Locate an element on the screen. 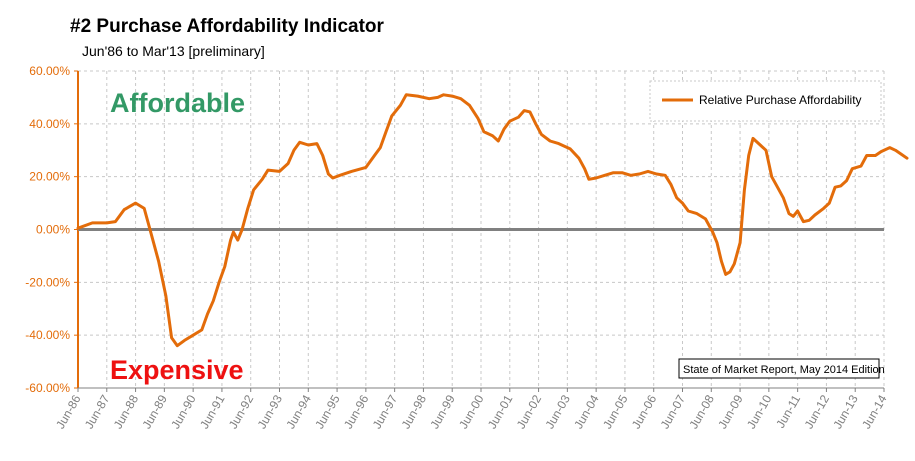  y-tick-label: 20.00% is located at coordinates (49, 177).